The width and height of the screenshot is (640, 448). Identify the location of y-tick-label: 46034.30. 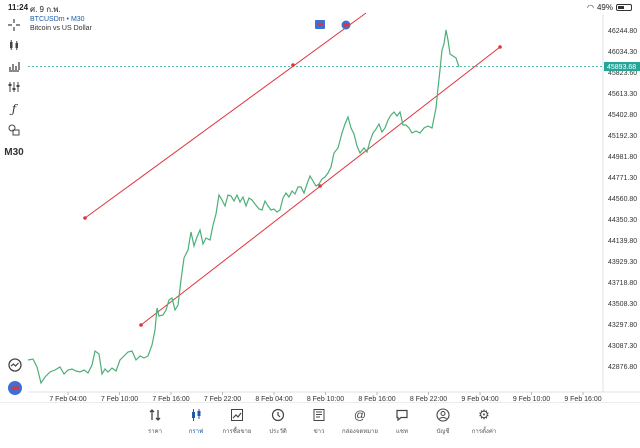
(622, 52).